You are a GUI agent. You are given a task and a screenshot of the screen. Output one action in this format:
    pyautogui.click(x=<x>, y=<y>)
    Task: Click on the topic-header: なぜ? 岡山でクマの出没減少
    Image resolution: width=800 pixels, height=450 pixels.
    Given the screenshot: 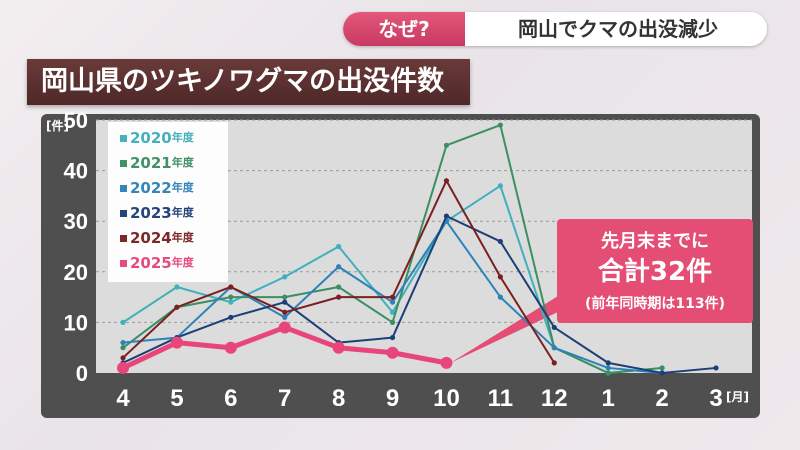 What is the action you would take?
    pyautogui.click(x=555, y=29)
    